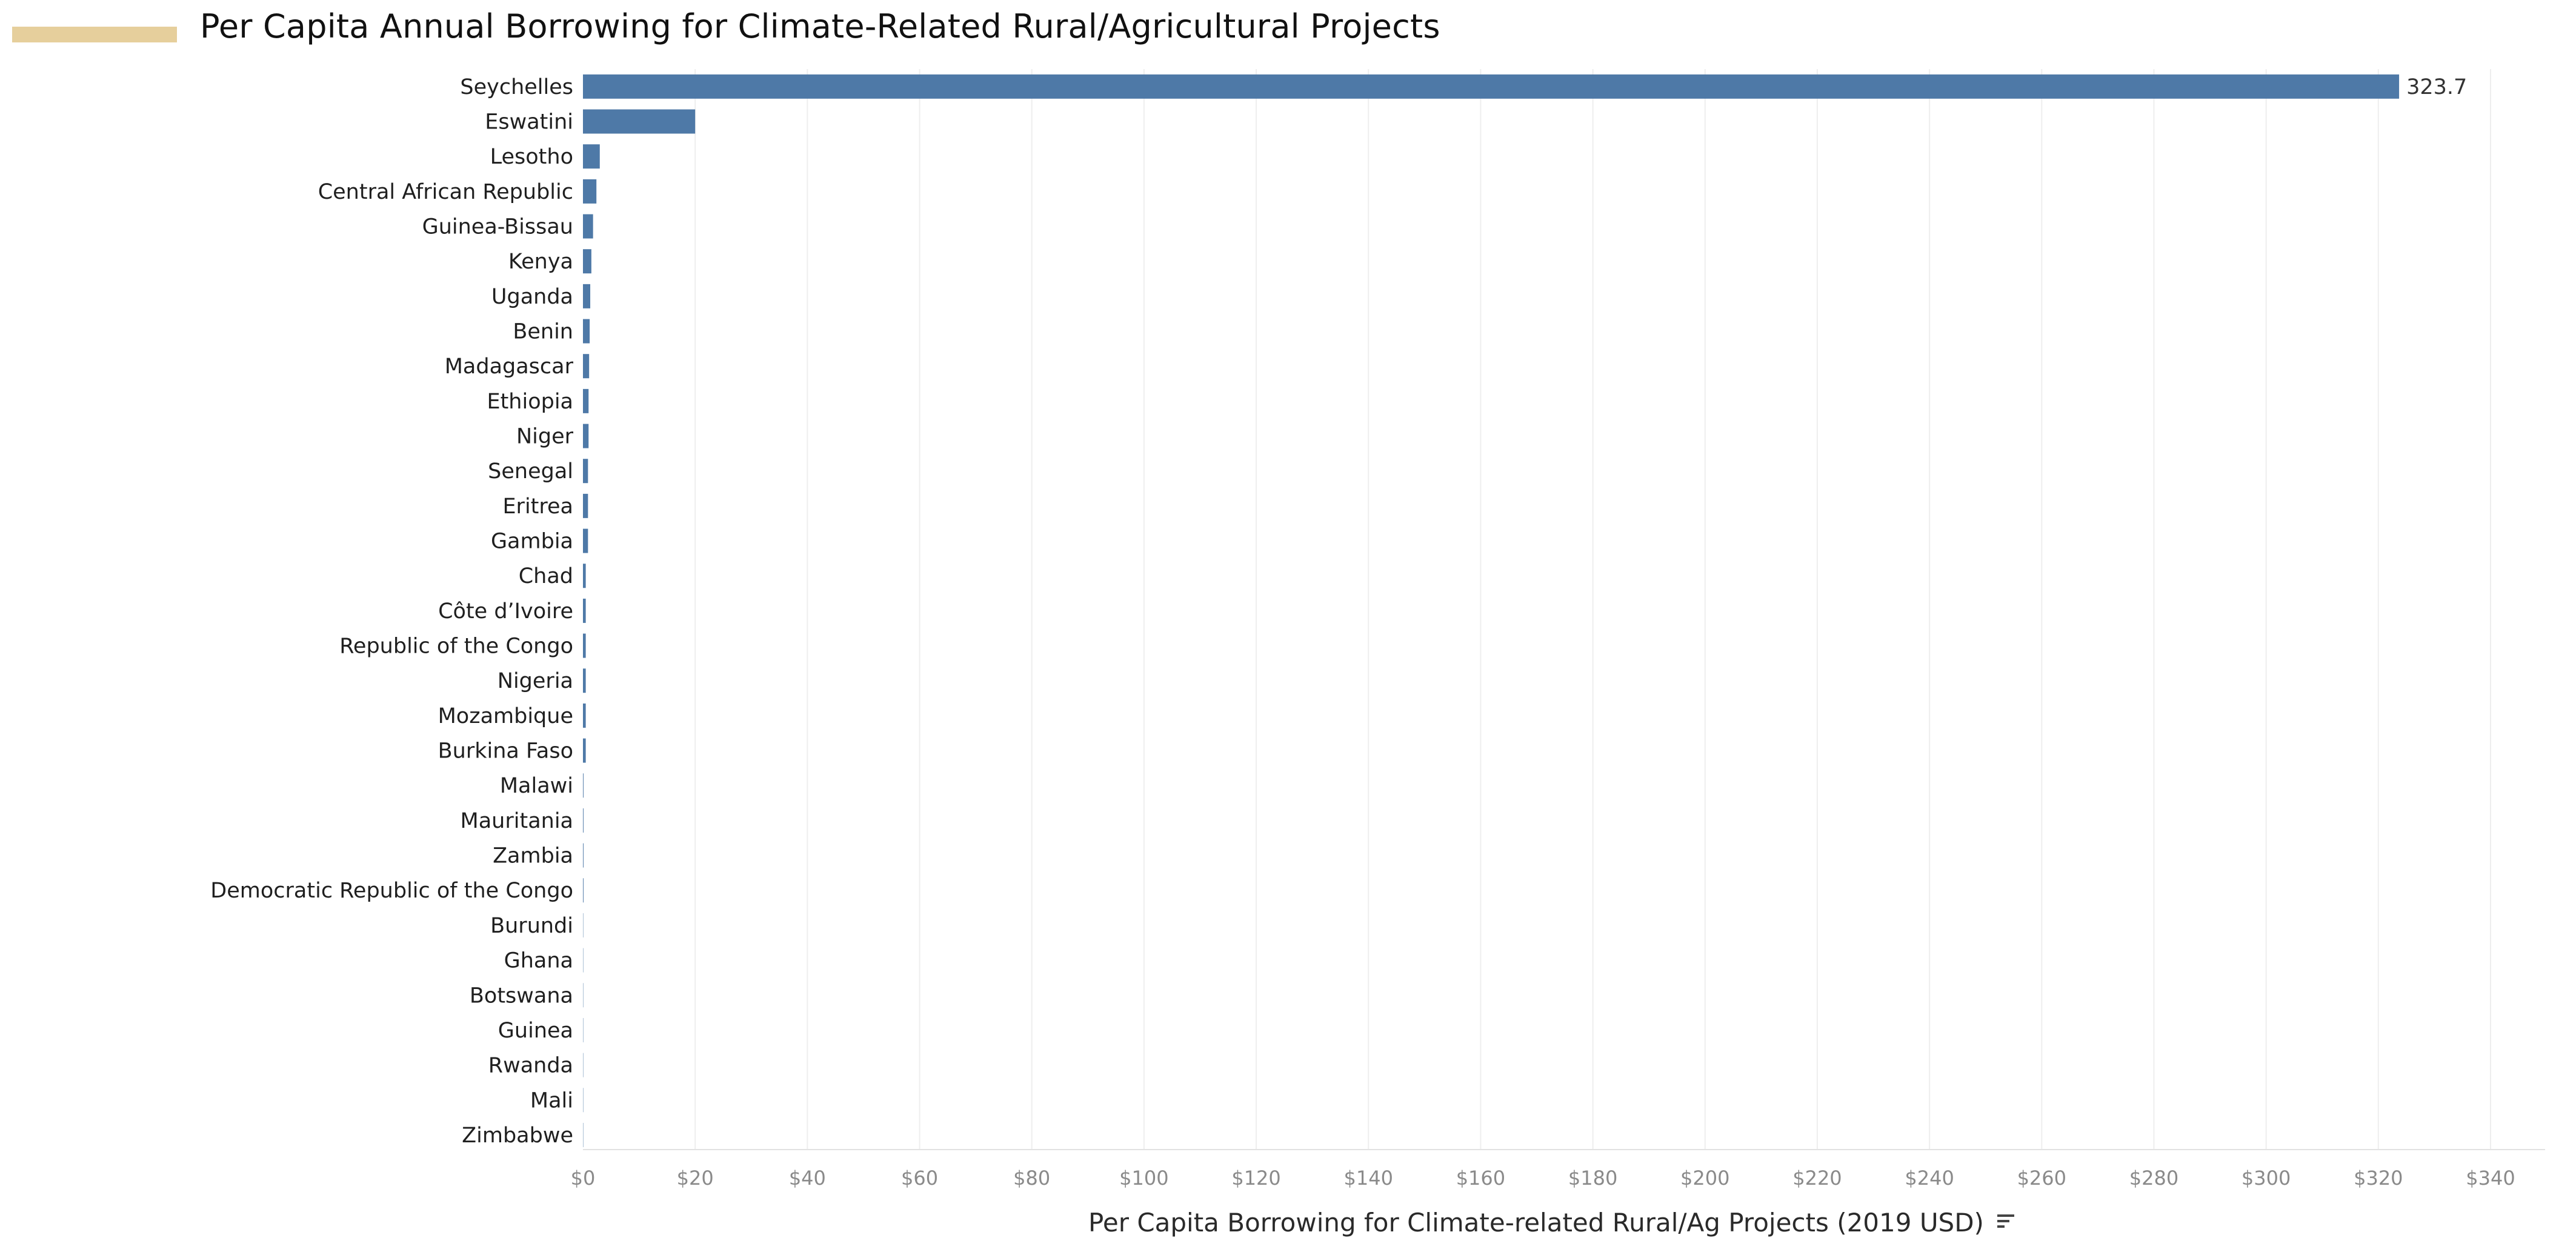  What do you see at coordinates (94, 35) in the screenshot?
I see `title-accent-bar` at bounding box center [94, 35].